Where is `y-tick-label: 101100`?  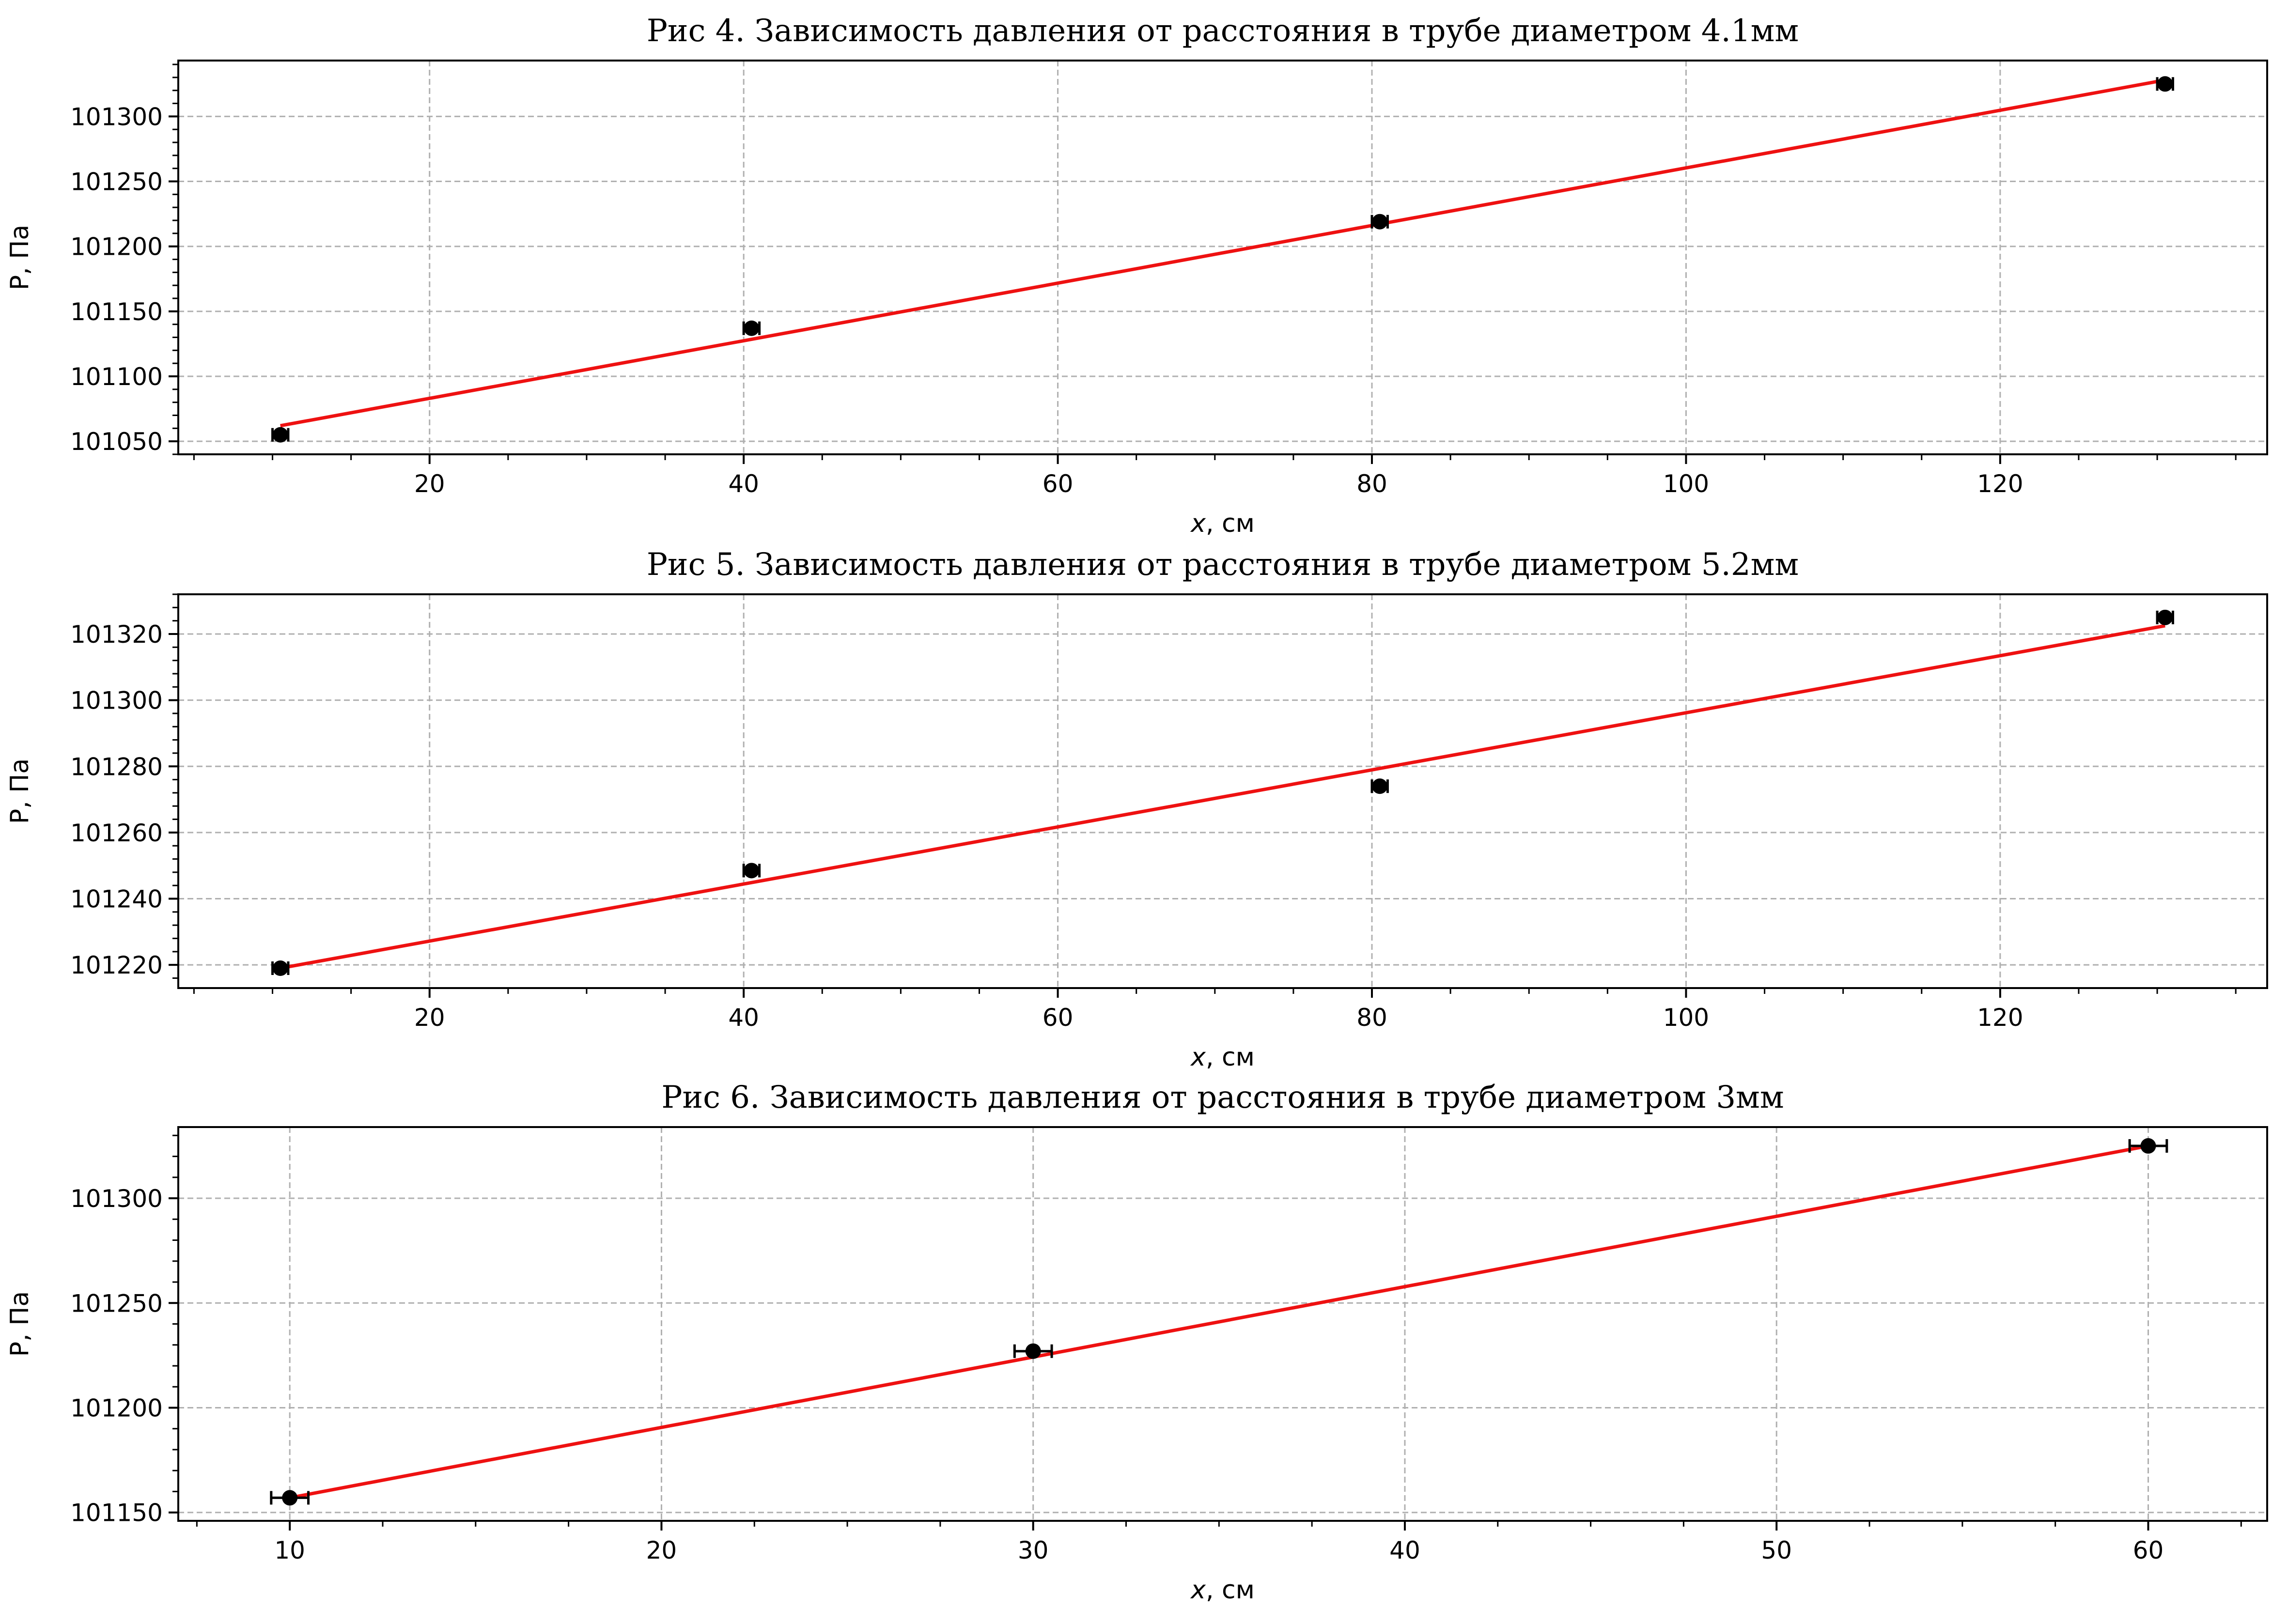 y-tick-label: 101100 is located at coordinates (116, 377).